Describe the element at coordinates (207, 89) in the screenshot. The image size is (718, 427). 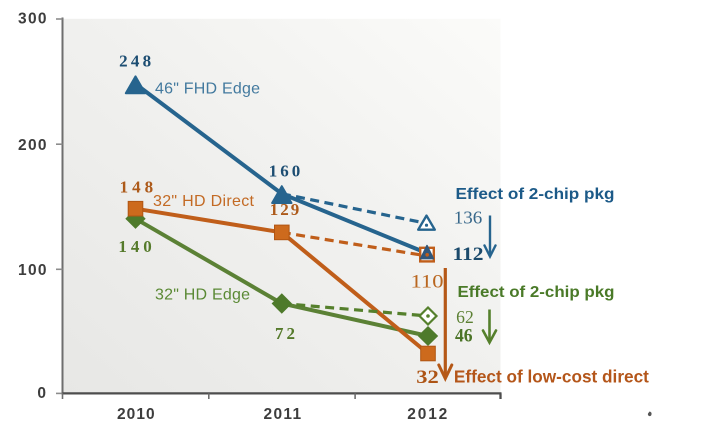
I see `svg-text: 46" FHD Edge` at that location.